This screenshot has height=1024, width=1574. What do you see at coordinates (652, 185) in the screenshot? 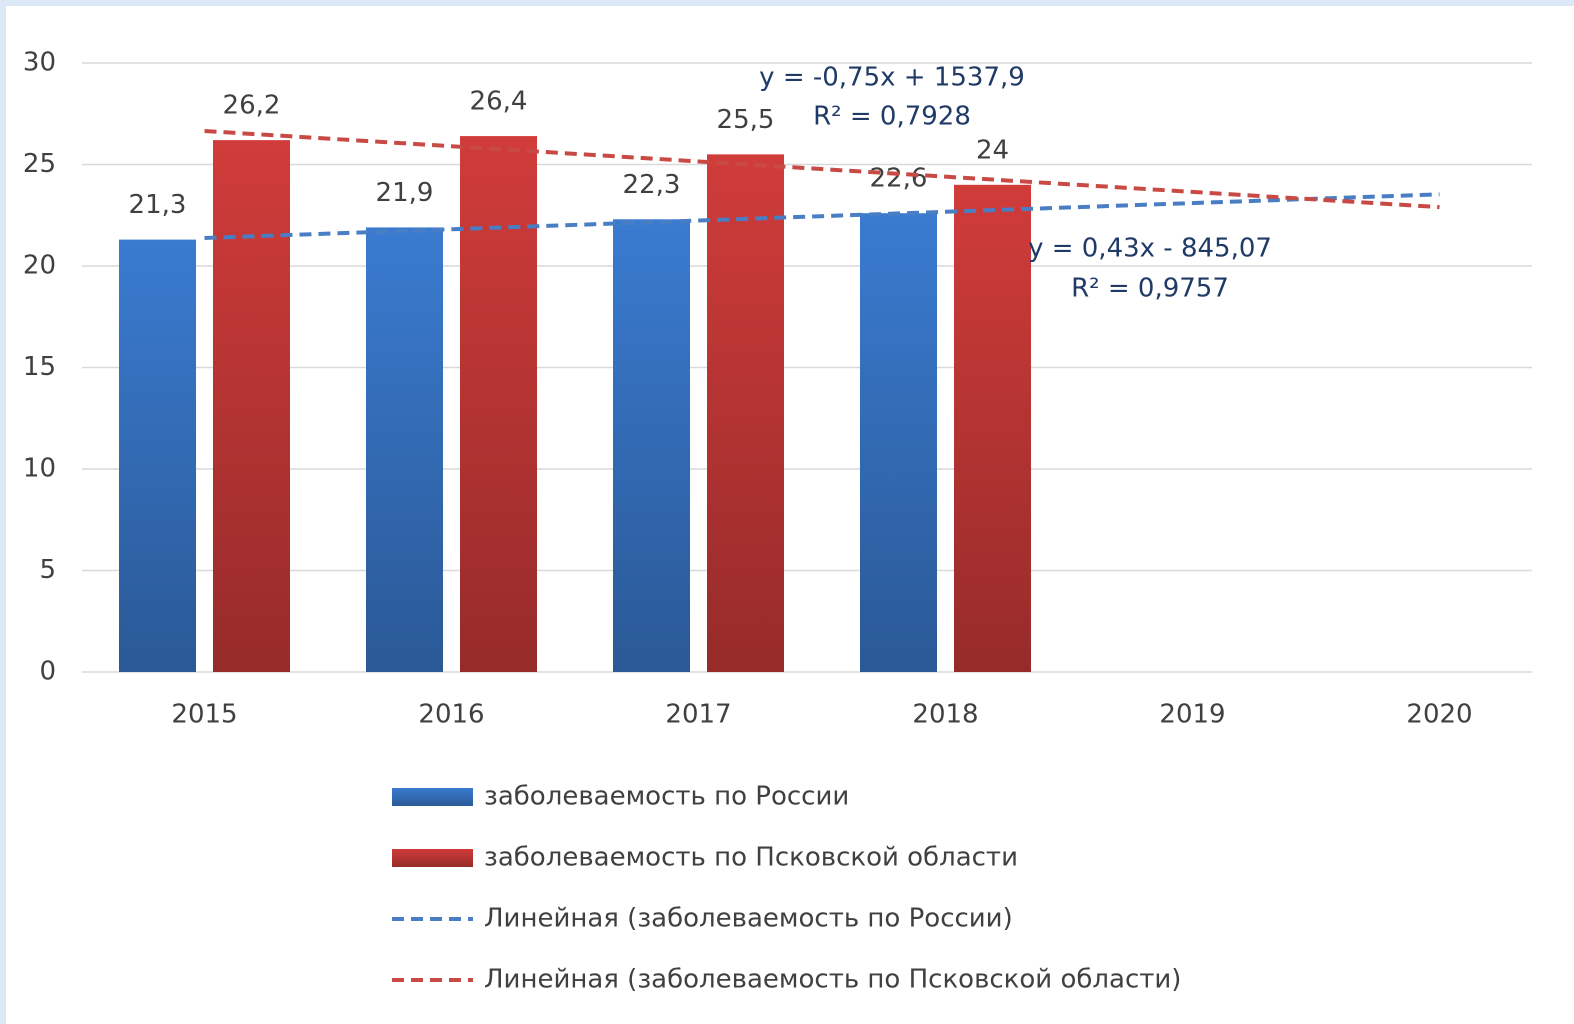
I see `data-label: 22,3` at bounding box center [652, 185].